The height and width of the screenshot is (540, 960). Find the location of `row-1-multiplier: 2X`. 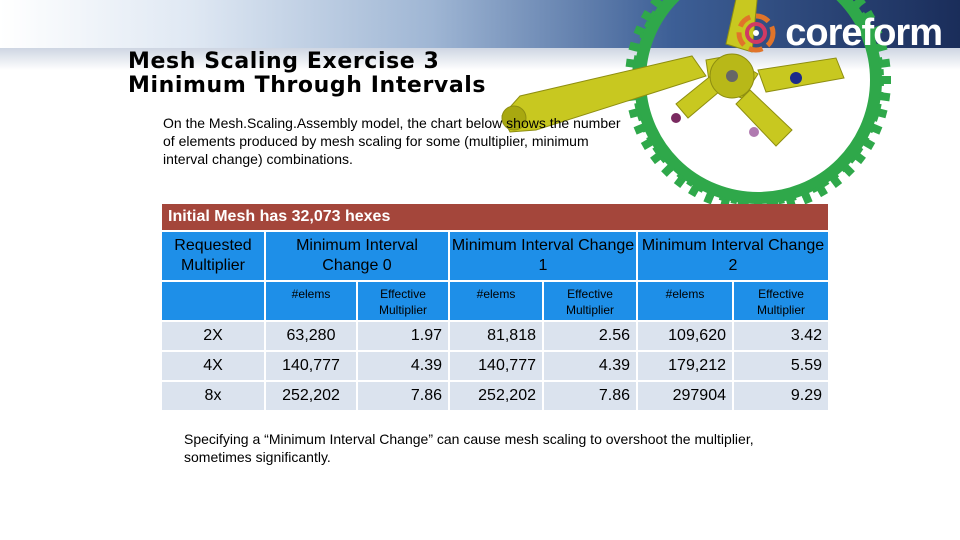

row-1-multiplier: 2X is located at coordinates (213, 336).